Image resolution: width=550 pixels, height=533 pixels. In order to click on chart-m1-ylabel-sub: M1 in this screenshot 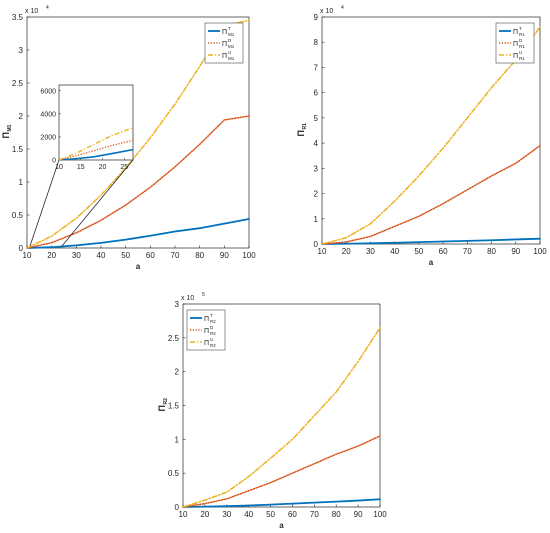, I will do `click(10, 127)`.